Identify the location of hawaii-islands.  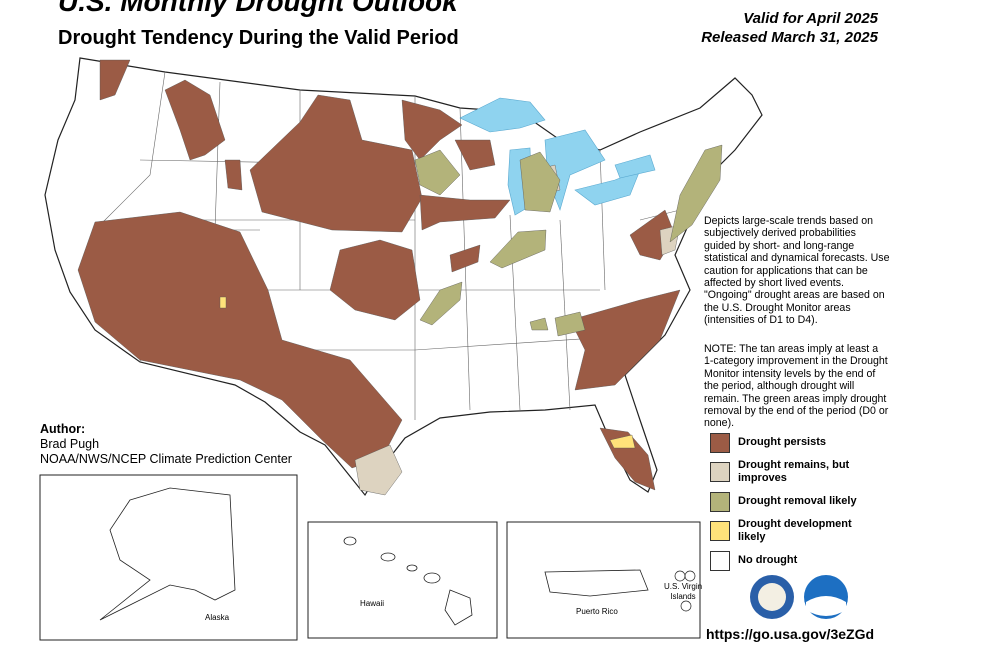
(408, 581).